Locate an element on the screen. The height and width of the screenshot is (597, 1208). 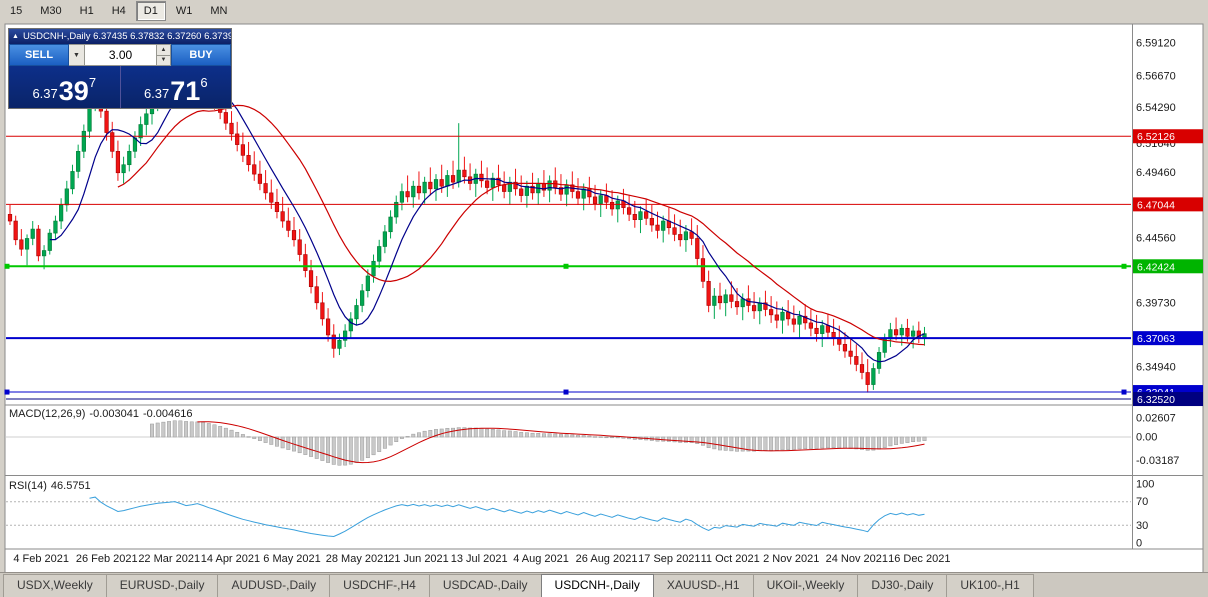
svg-text: 14 Apr 2021 is located at coordinates (230, 559).